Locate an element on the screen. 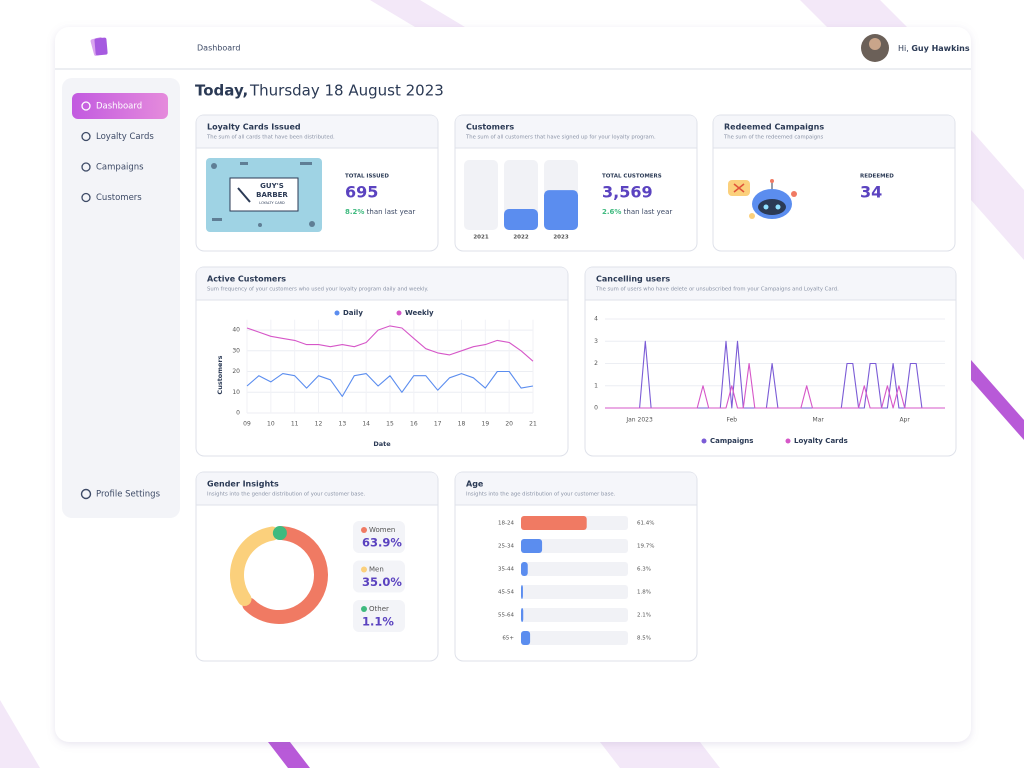 The image size is (1024, 768). greeting-word: Hi, is located at coordinates (903, 48).